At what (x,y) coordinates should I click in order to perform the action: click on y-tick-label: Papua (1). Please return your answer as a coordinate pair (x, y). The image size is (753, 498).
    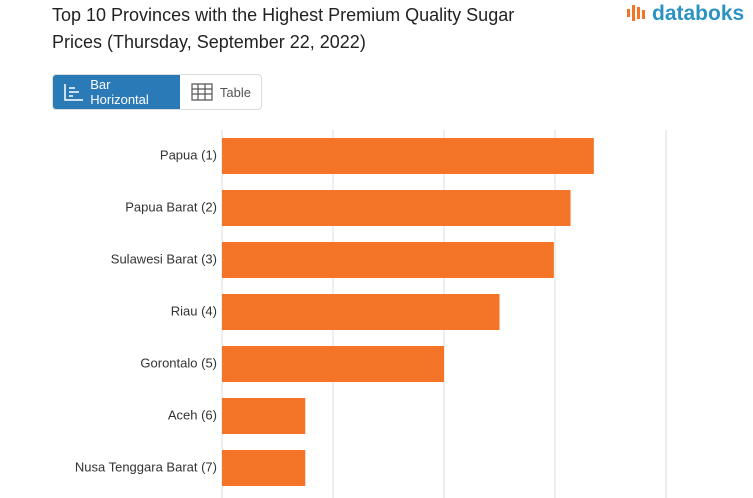
    Looking at the image, I should click on (188, 154).